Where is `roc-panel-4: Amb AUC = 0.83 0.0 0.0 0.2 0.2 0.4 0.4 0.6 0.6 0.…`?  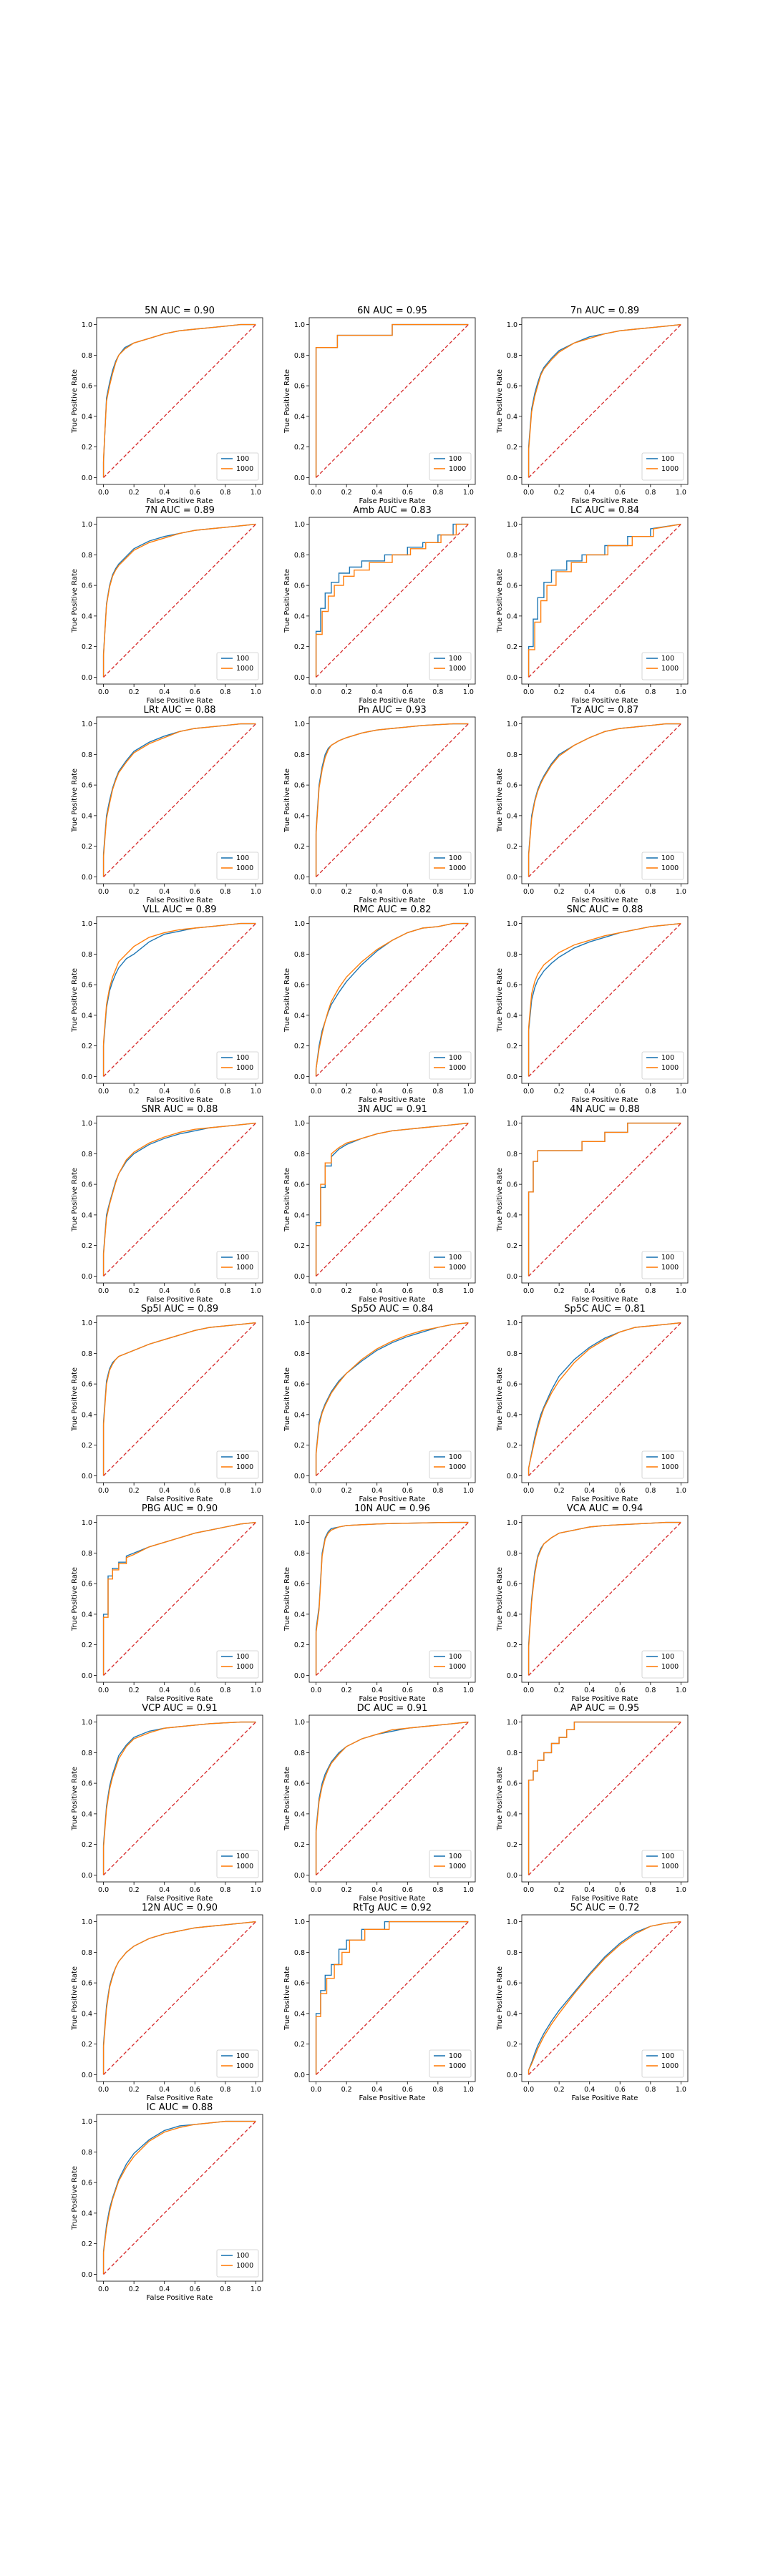
roc-panel-4: Amb AUC = 0.83 0.0 0.0 0.2 0.2 0.4 0.4 0.6 0.6 0.… is located at coordinates (380, 605).